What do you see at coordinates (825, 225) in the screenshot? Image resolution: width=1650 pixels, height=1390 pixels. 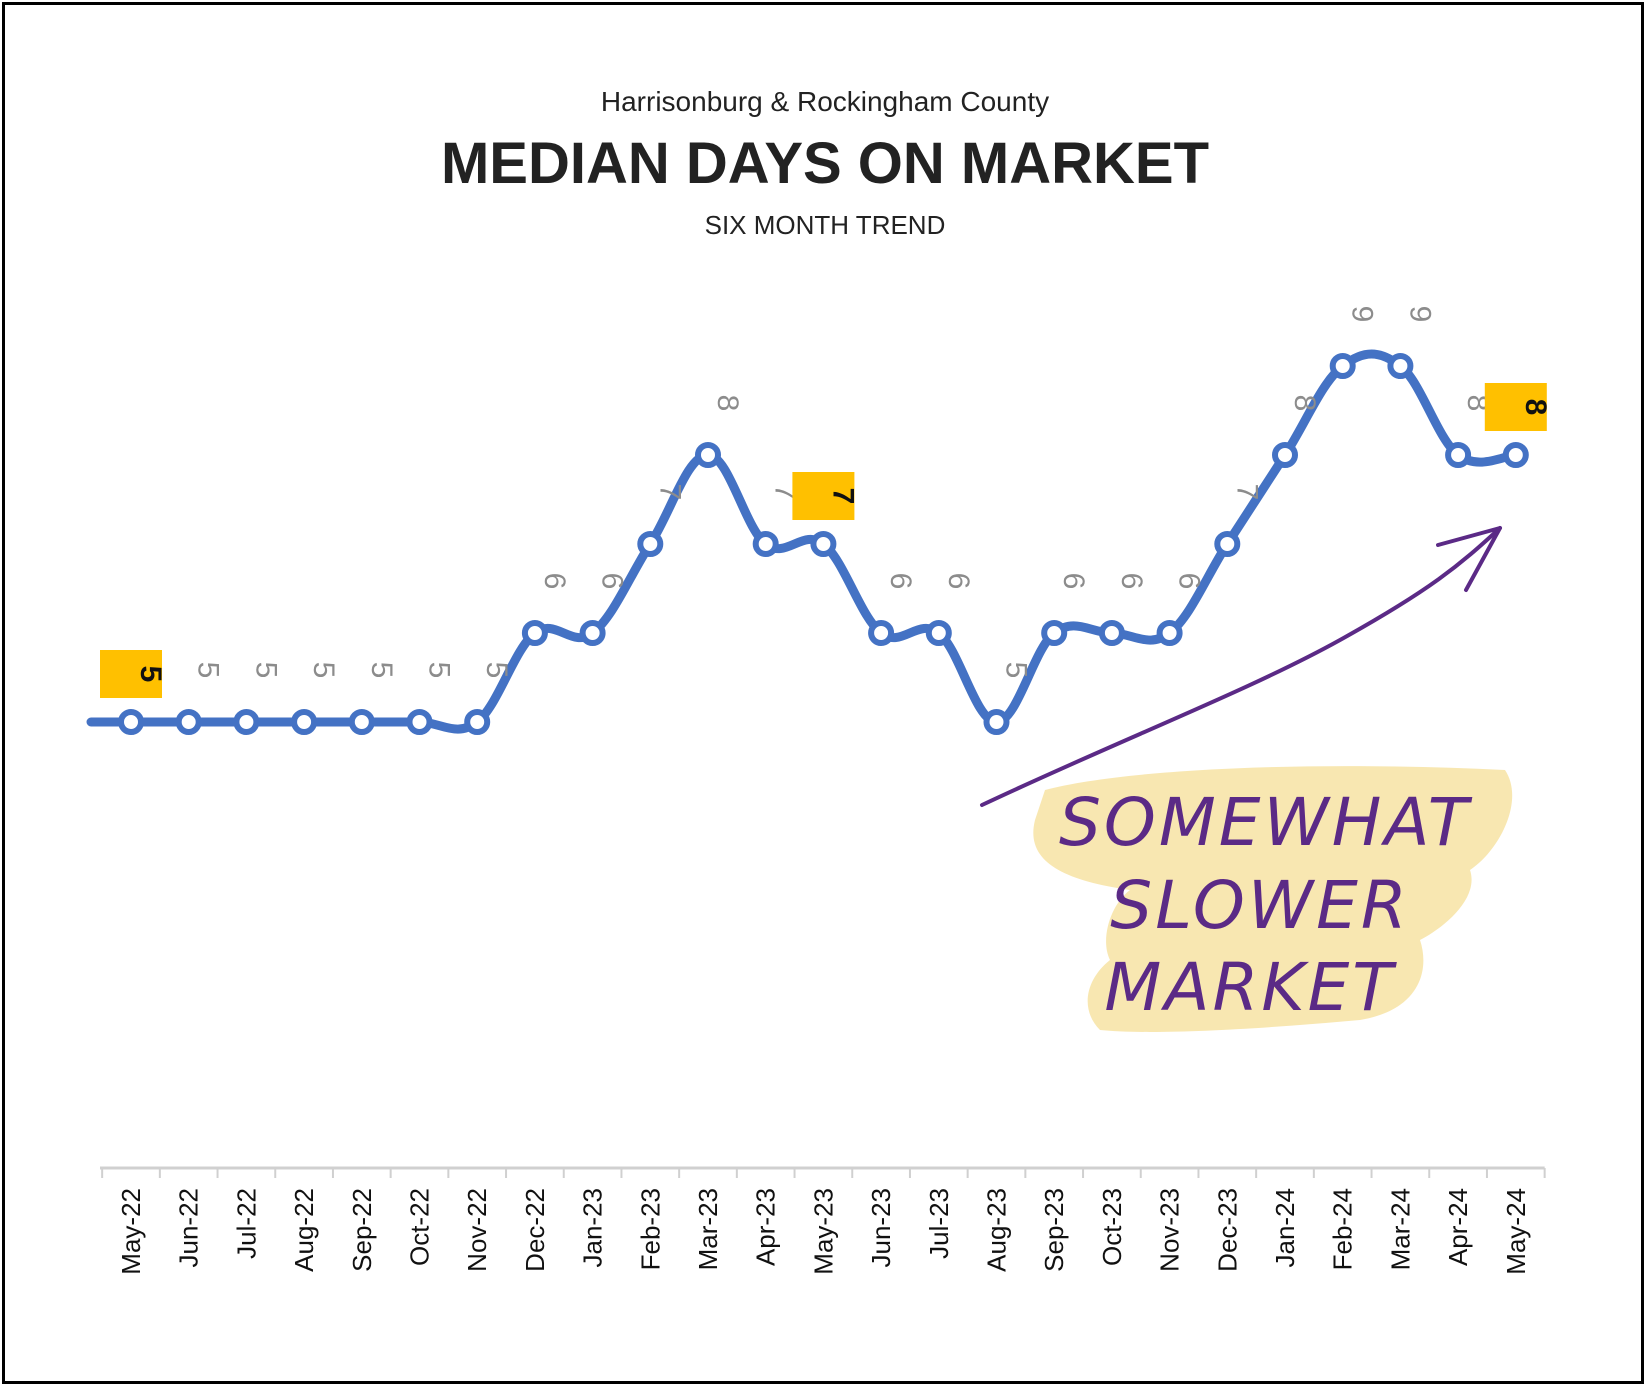 I see `chart-subtitle: SIX MONTH TREND` at bounding box center [825, 225].